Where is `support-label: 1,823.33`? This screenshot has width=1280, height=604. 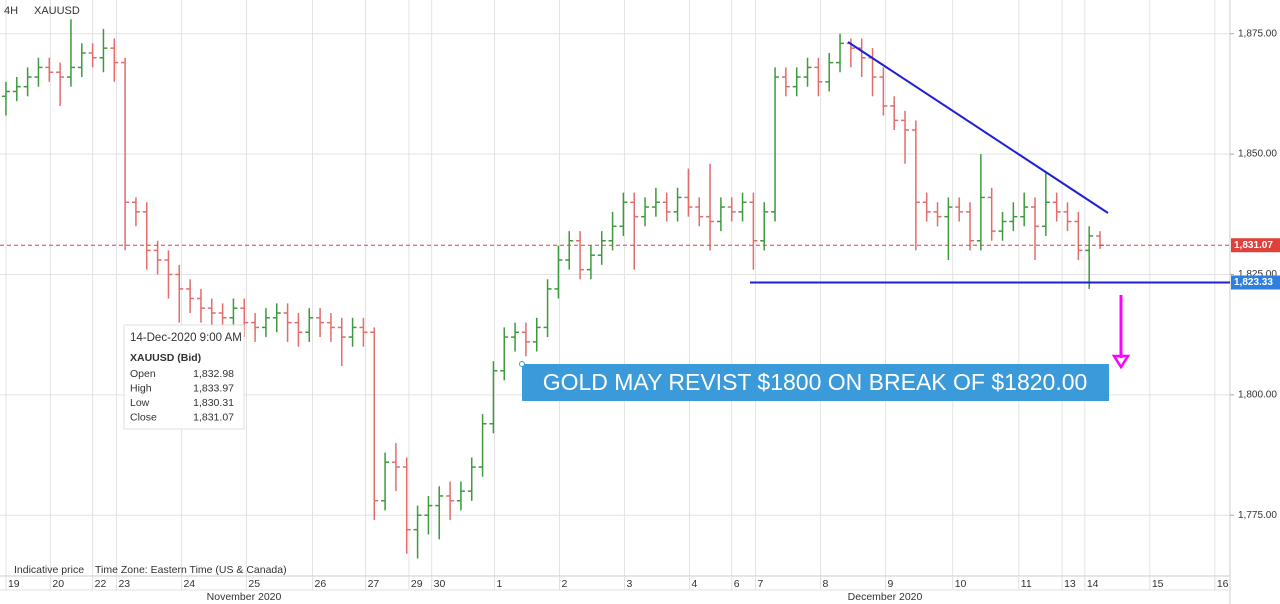
support-label: 1,823.33 is located at coordinates (1253, 282).